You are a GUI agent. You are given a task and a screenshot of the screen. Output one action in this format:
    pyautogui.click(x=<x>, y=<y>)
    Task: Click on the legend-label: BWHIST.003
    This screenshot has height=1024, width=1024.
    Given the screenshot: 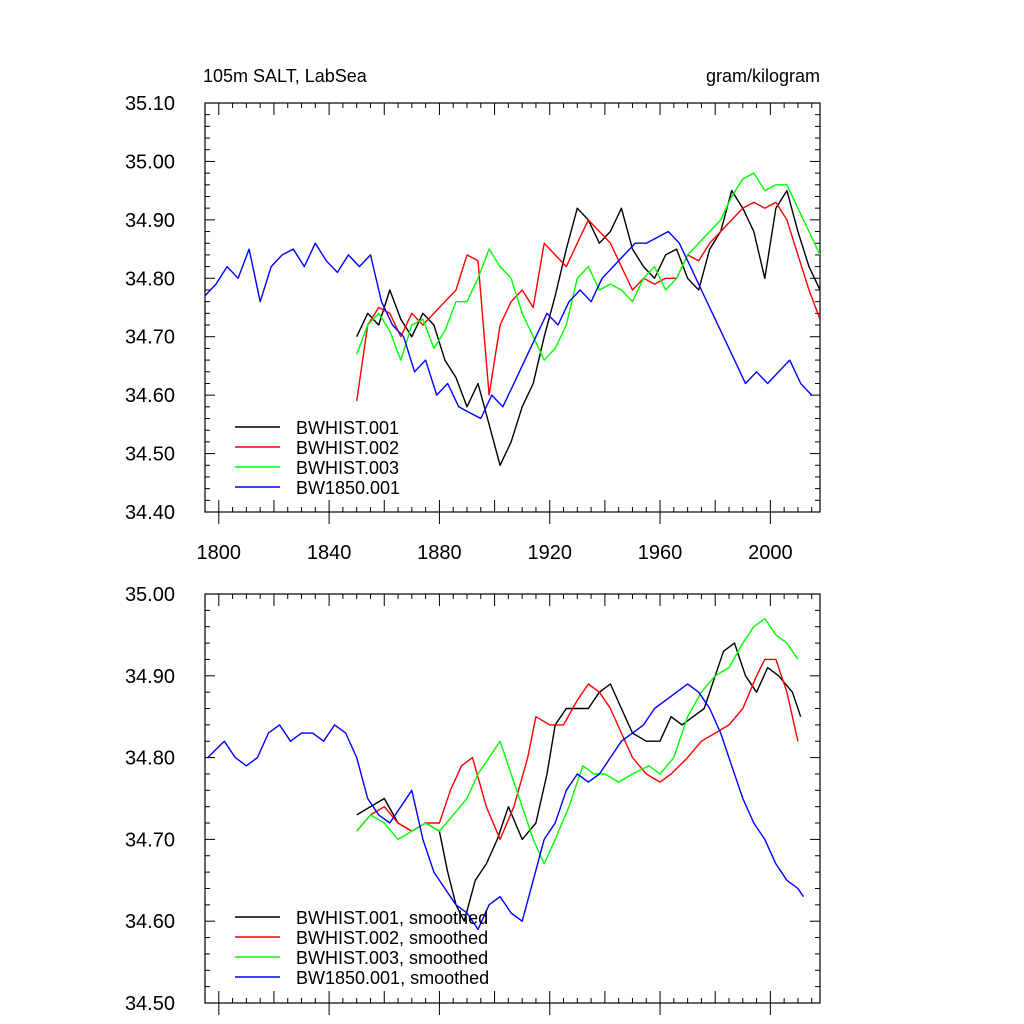 What is the action you would take?
    pyautogui.click(x=347, y=468)
    